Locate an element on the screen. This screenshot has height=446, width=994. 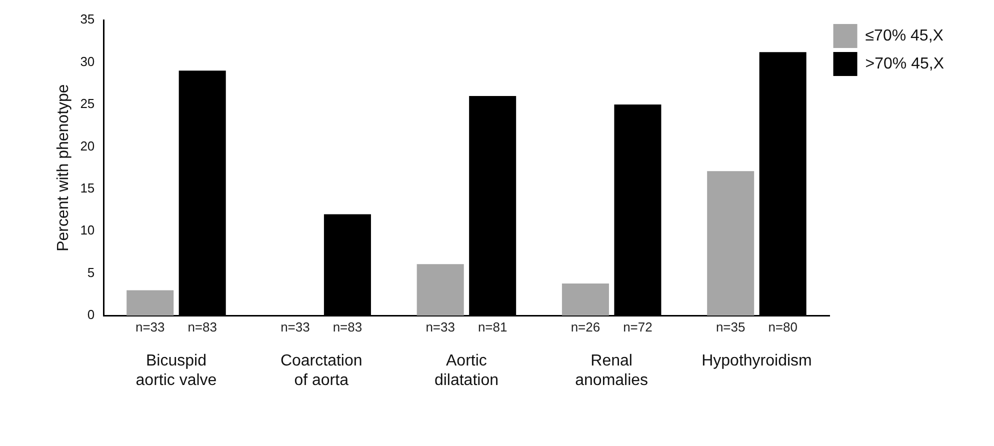
legend-label: >70% 45,X is located at coordinates (904, 63).